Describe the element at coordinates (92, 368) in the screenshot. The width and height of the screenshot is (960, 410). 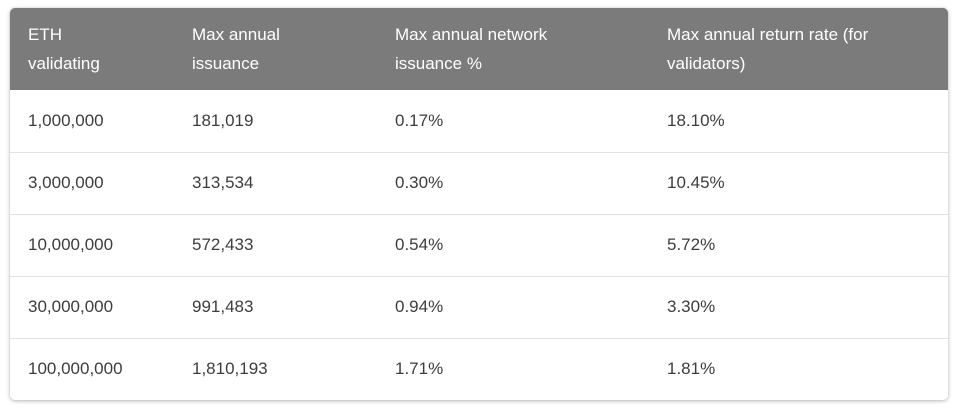
I see `cell-eth-validating: 100,000,000` at that location.